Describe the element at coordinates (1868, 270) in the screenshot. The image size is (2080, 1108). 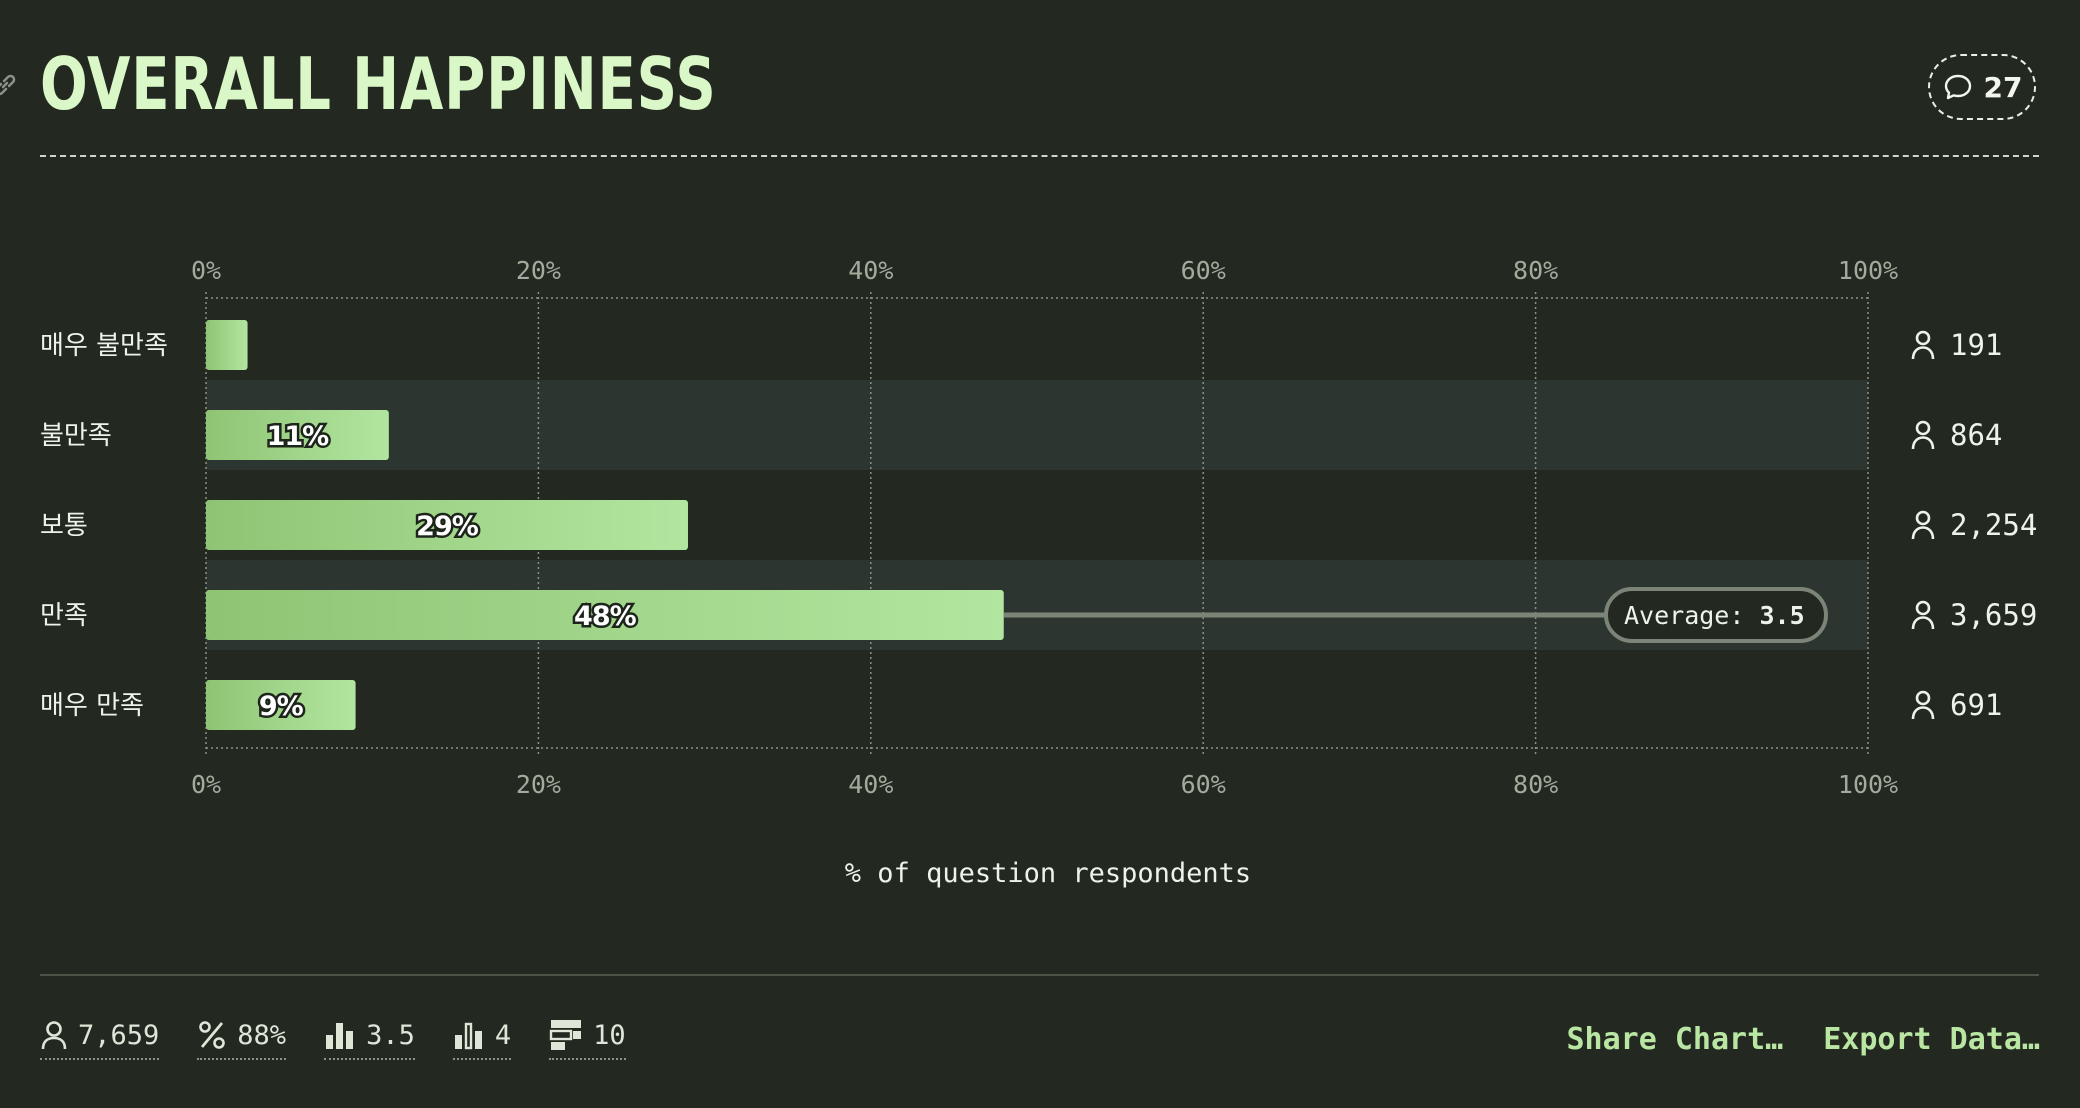
I see `x-tick-label-top: 100%` at that location.